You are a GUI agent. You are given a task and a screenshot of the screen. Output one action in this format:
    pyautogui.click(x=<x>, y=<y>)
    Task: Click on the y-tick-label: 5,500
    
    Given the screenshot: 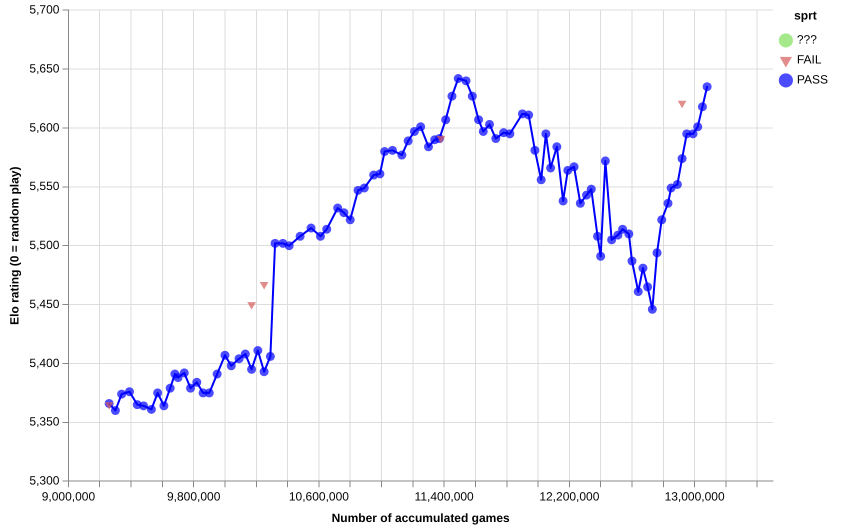 What is the action you would take?
    pyautogui.click(x=44, y=245)
    